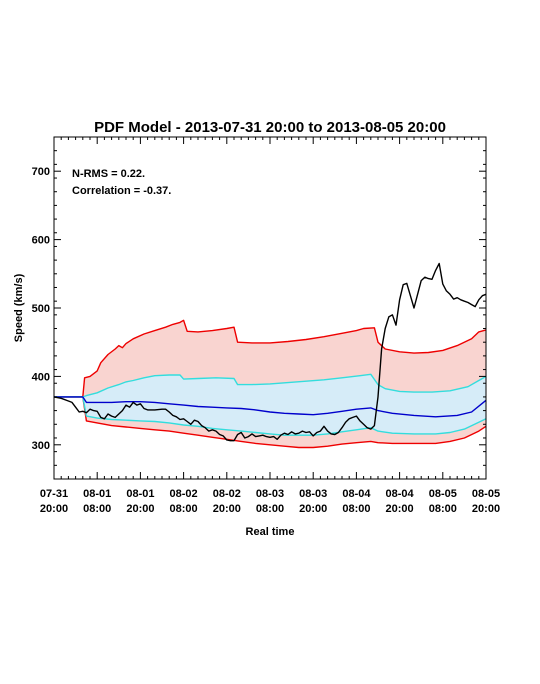 This screenshot has height=684, width=540. I want to click on y-axis-label: Speed (km/s), so click(19, 307).